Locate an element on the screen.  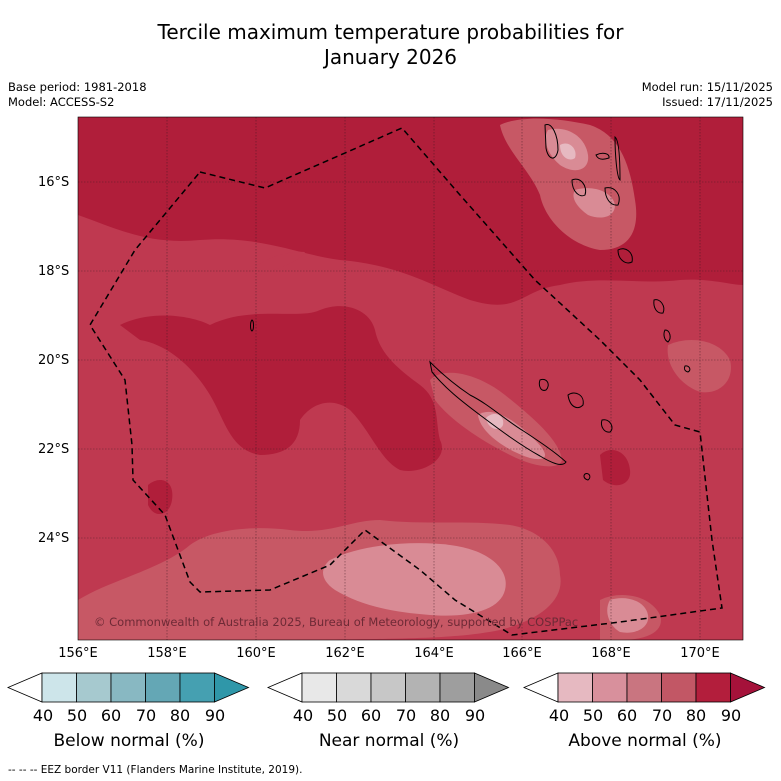
zone-80-90-central is located at coordinates (281, 388).